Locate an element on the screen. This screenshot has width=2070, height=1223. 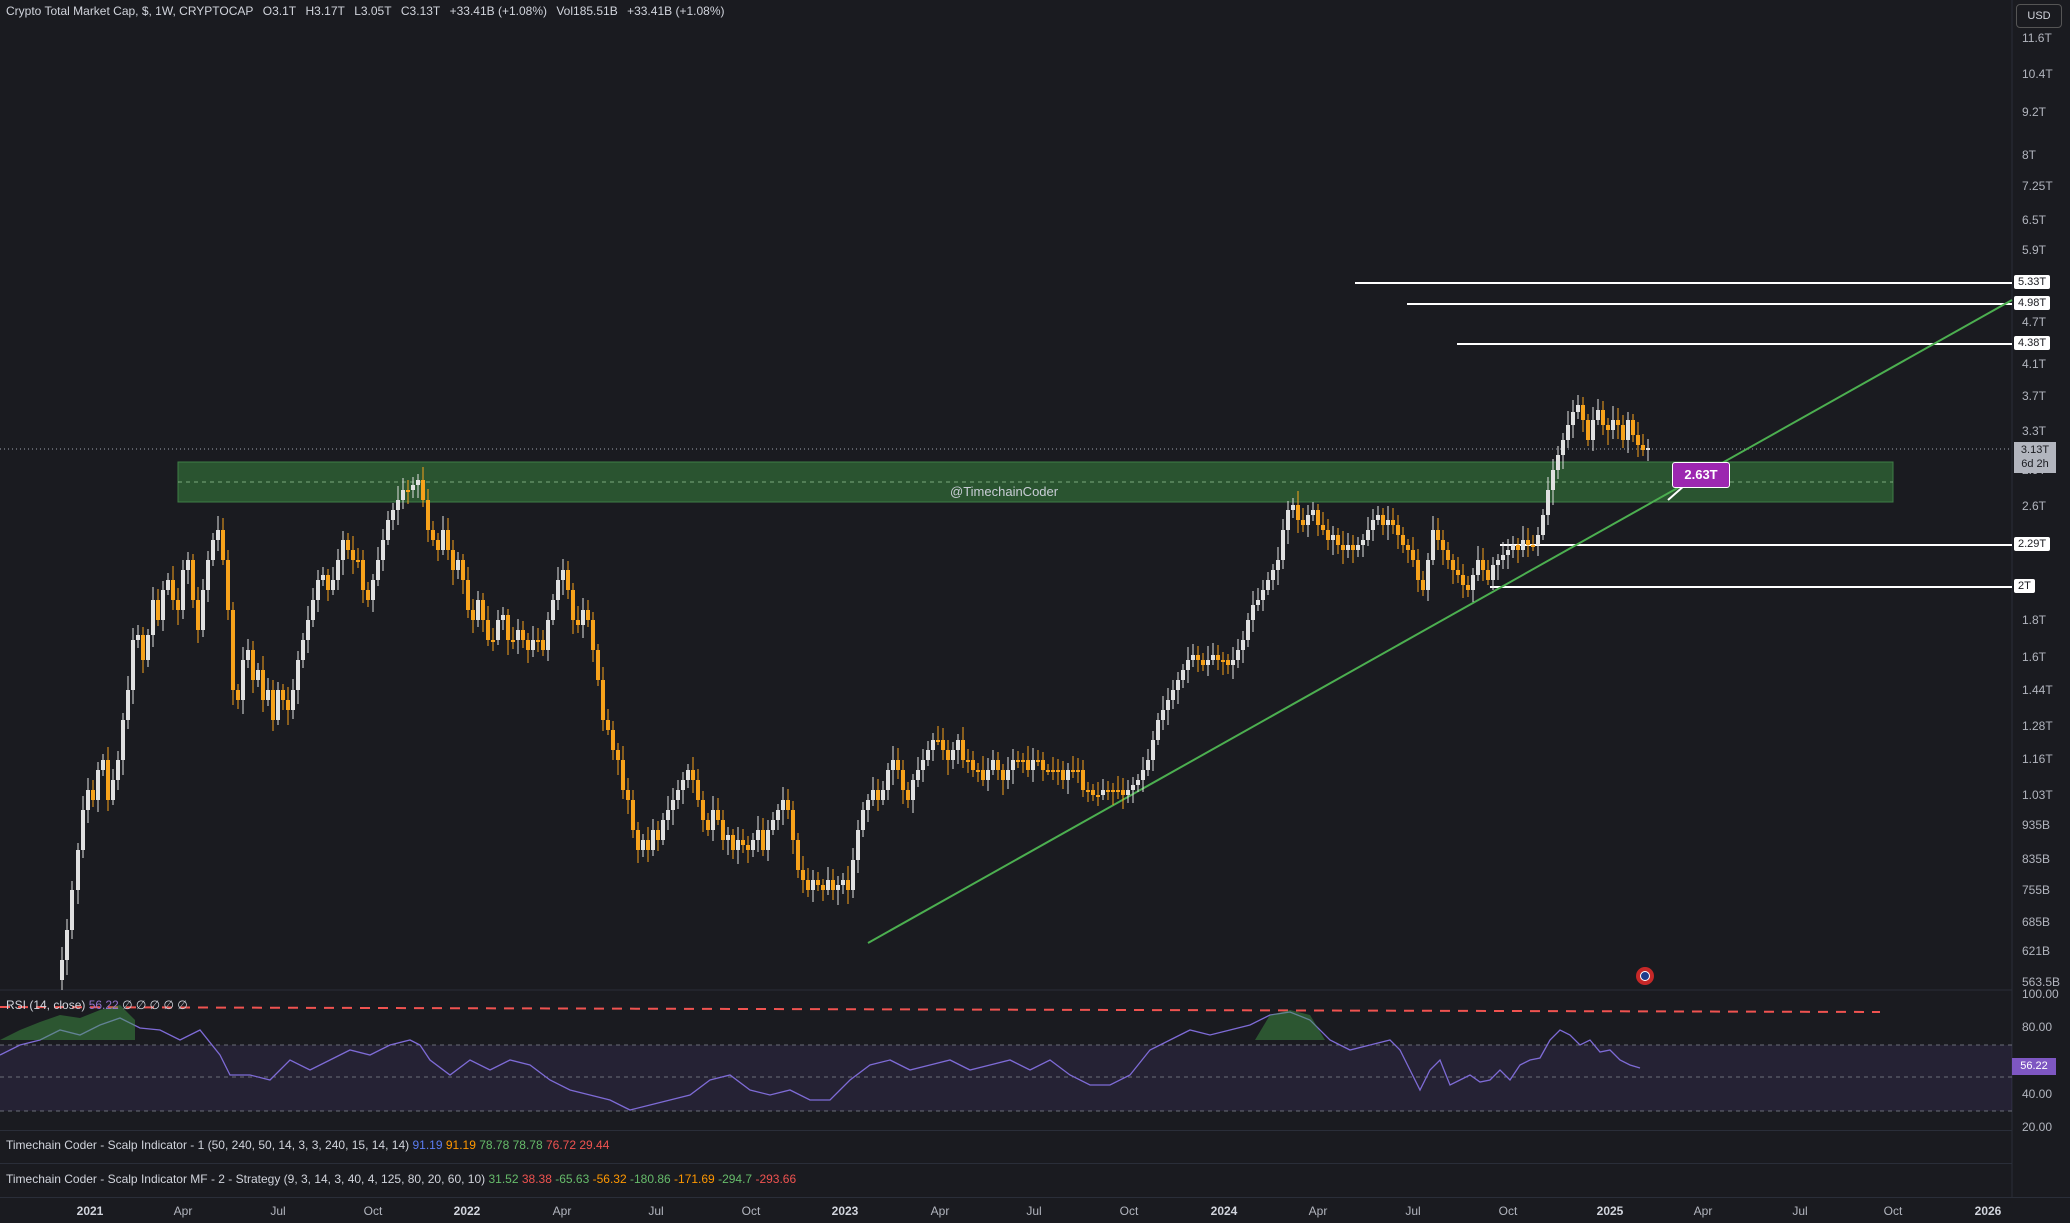
rsi-band is located at coordinates (1006, 1078).